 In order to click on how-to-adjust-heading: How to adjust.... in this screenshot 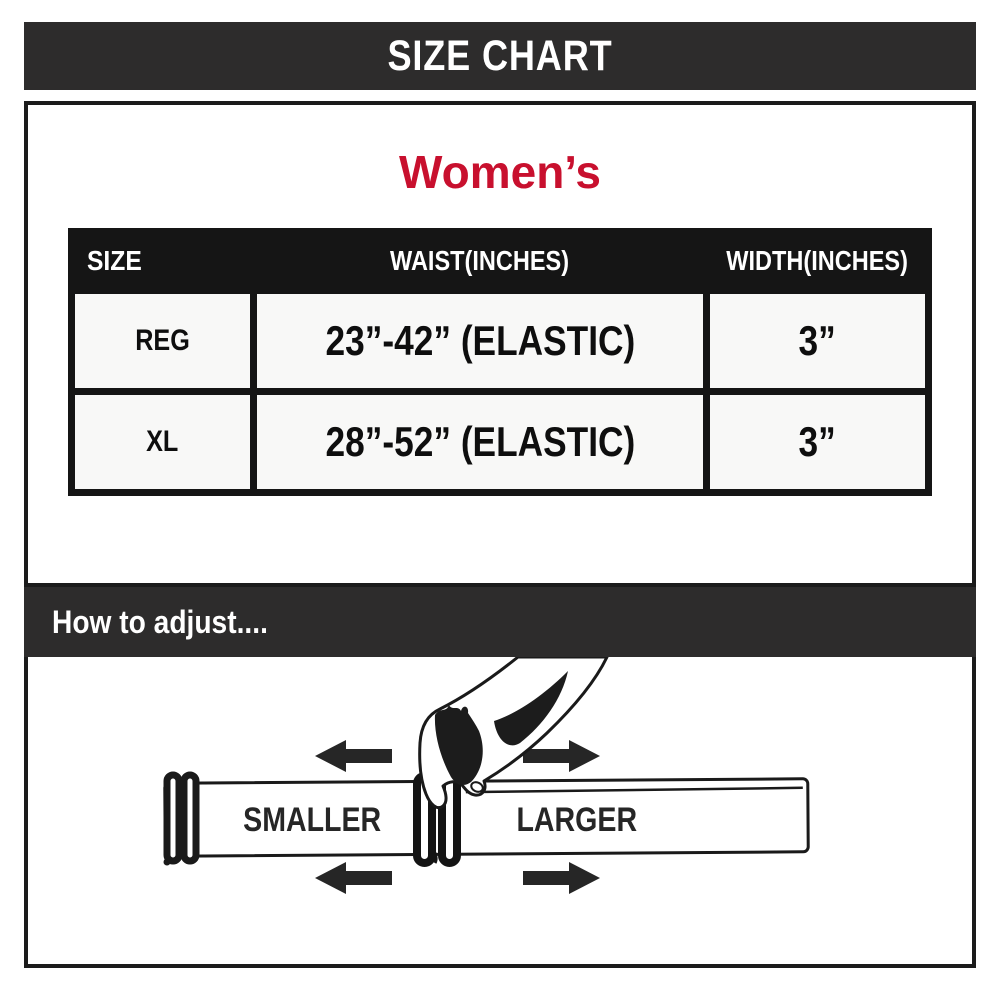, I will do `click(160, 621)`.